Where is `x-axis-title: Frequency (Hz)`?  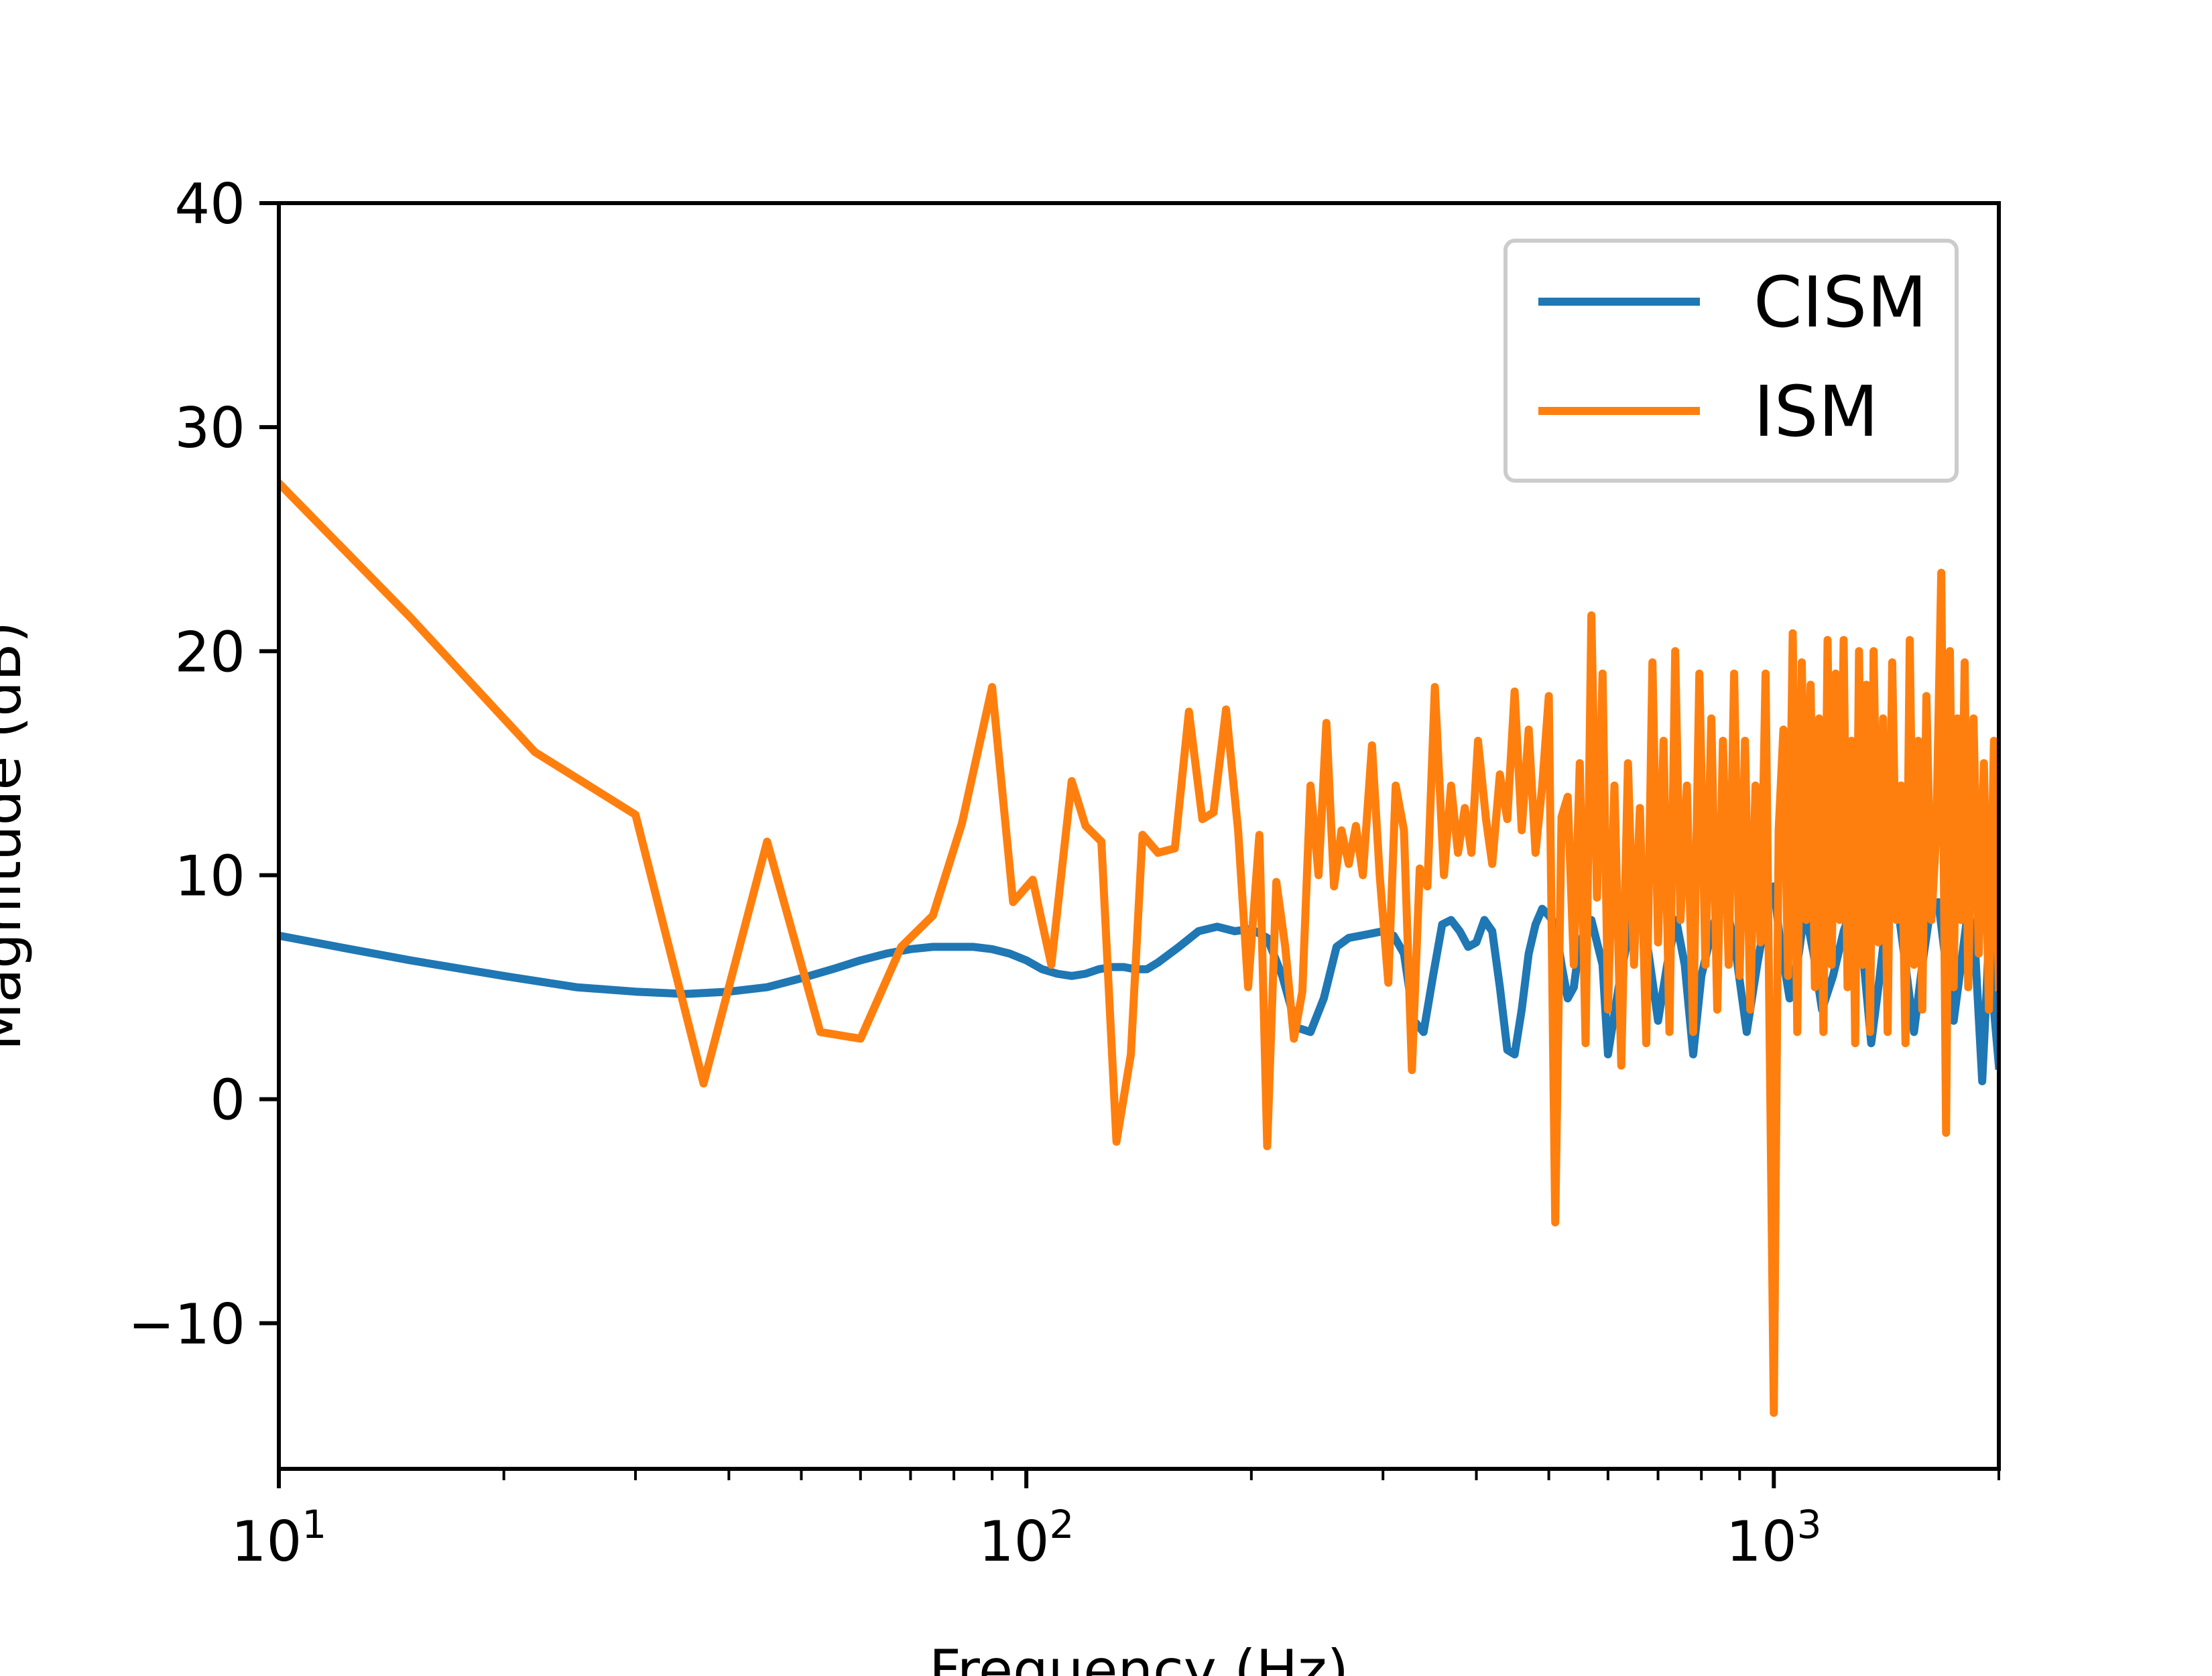
x-axis-title: Frequency (Hz) is located at coordinates (1139, 1657).